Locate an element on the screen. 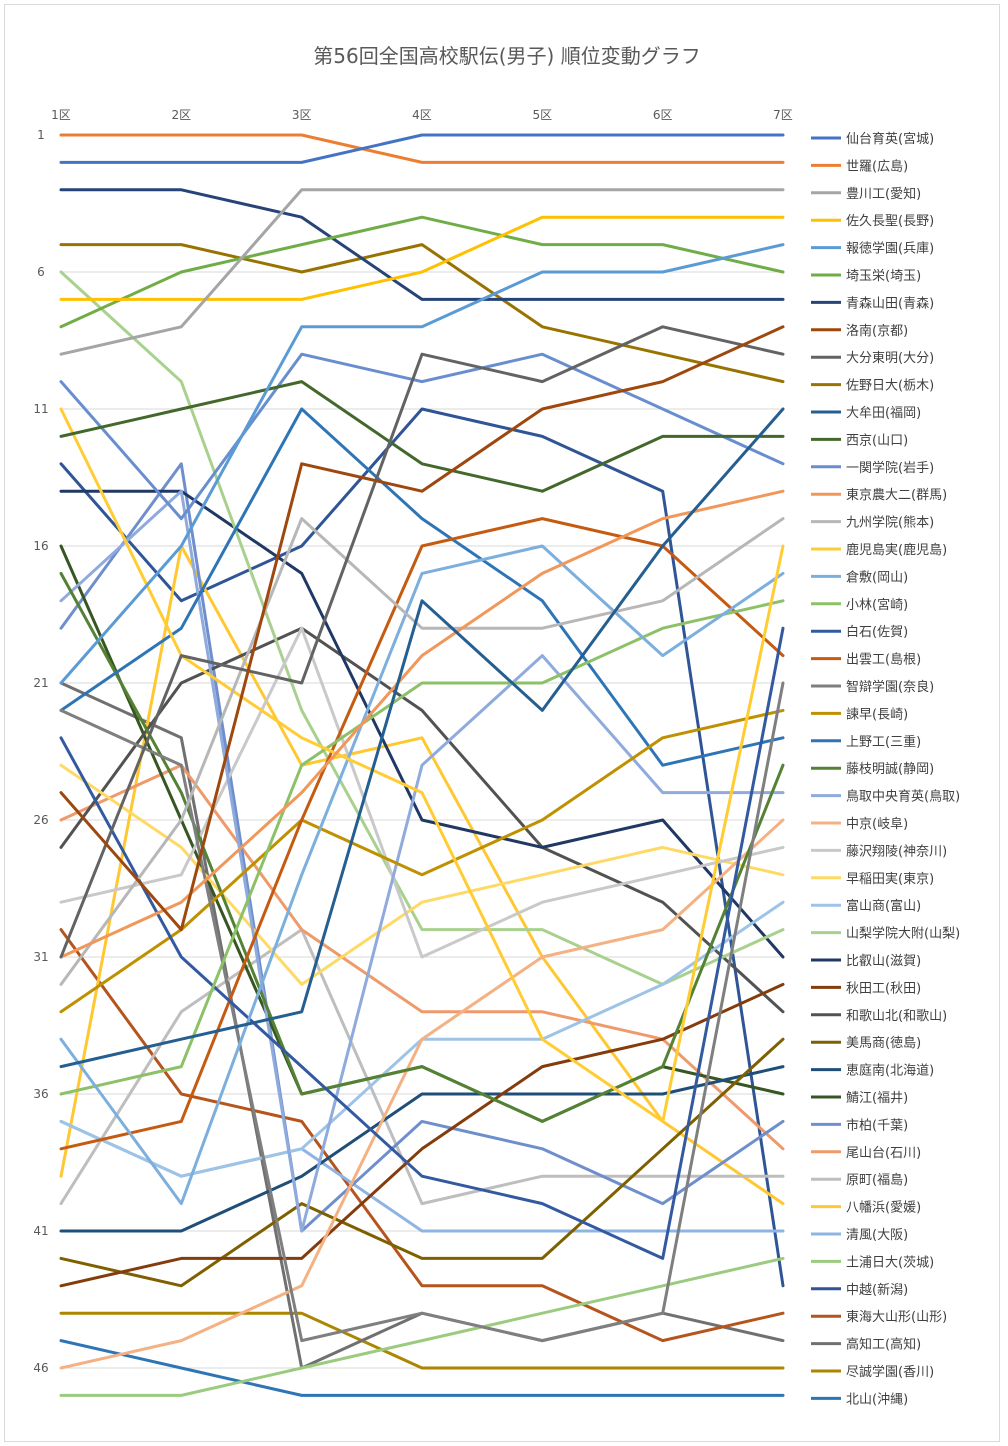 This screenshot has width=1008, height=1446. legend-label: 豊川工(愛知) is located at coordinates (883, 194).